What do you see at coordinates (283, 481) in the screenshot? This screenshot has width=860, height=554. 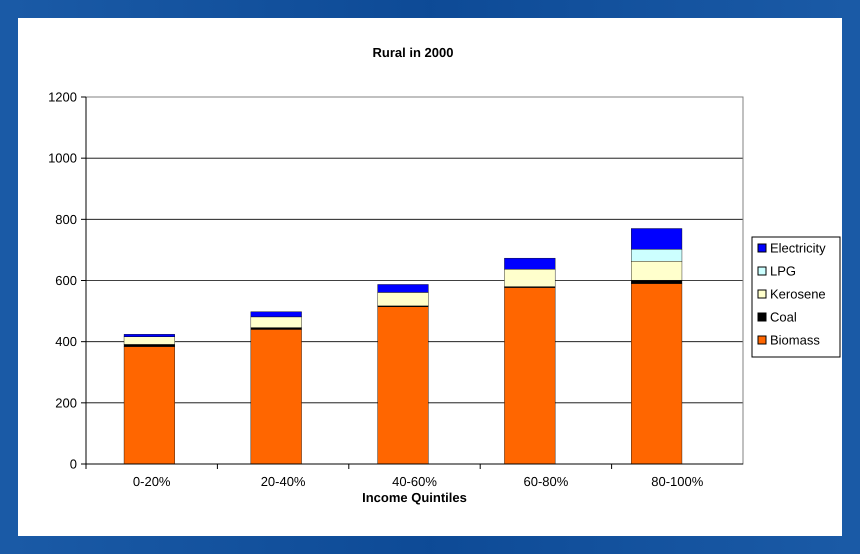 I see `x-tick-label: 20-40%` at bounding box center [283, 481].